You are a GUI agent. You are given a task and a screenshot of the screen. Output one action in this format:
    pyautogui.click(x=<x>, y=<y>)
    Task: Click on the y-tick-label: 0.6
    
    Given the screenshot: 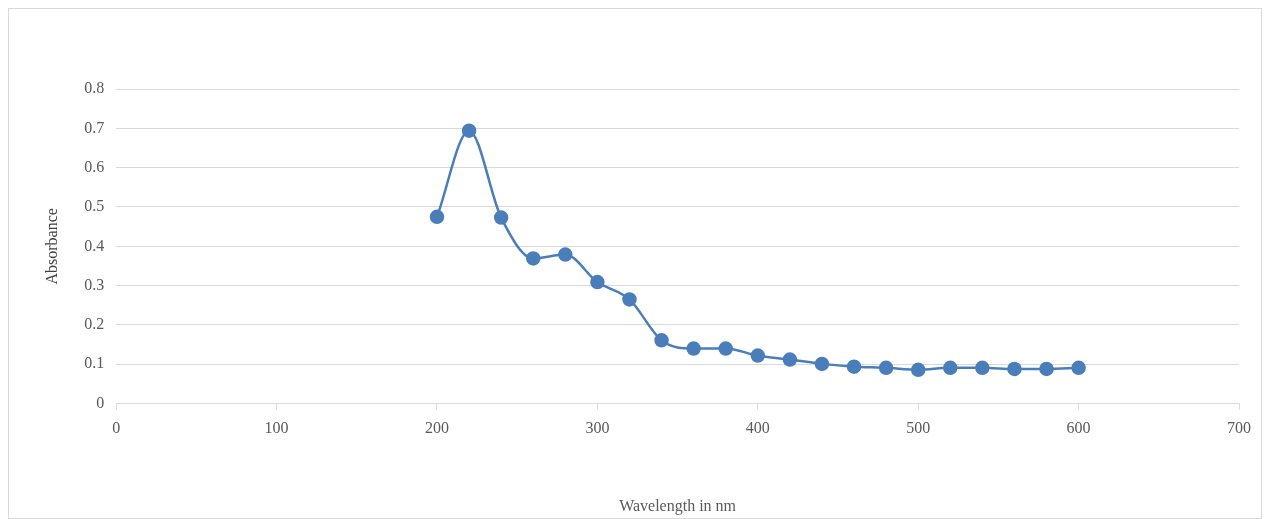 What is the action you would take?
    pyautogui.click(x=94, y=166)
    